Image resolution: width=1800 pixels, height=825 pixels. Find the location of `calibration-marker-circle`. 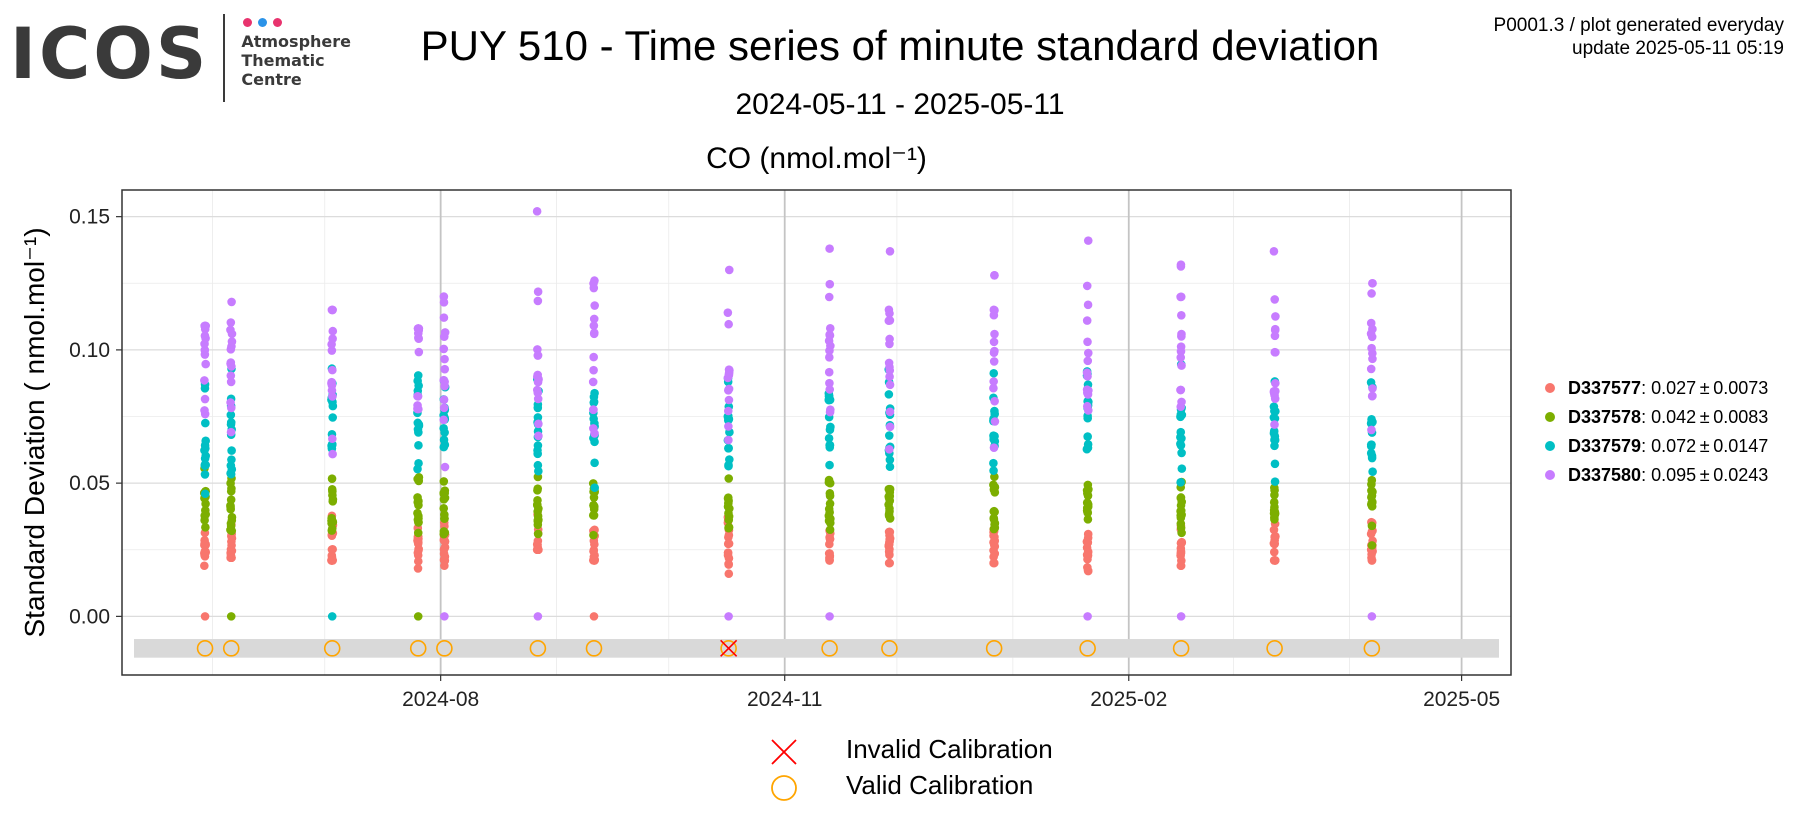

calibration-marker-circle is located at coordinates (728, 648).